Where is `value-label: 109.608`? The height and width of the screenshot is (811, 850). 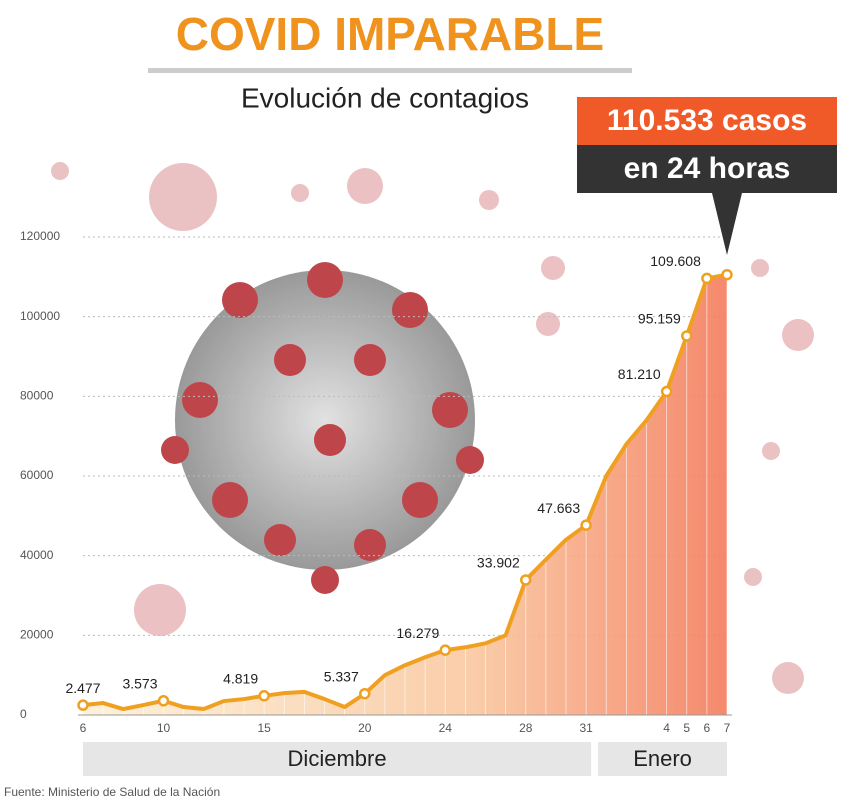 value-label: 109.608 is located at coordinates (675, 261).